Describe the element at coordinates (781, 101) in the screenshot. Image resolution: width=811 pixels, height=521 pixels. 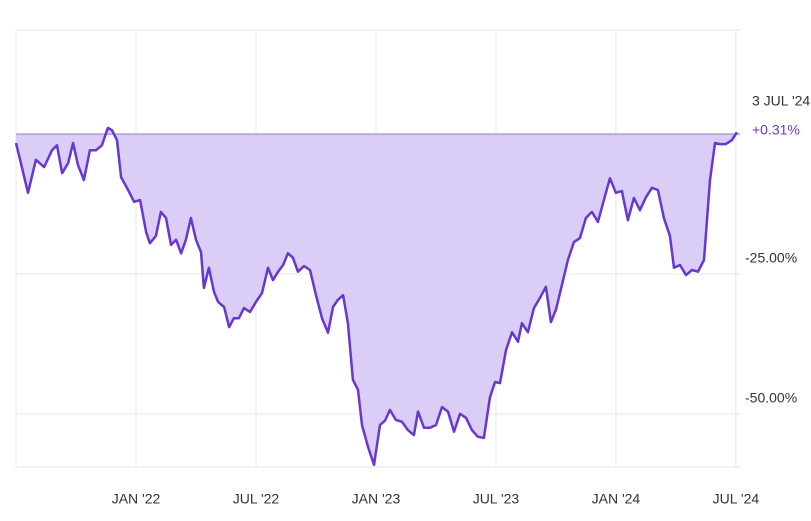
I see `annotation-date: 3 JUL '24` at that location.